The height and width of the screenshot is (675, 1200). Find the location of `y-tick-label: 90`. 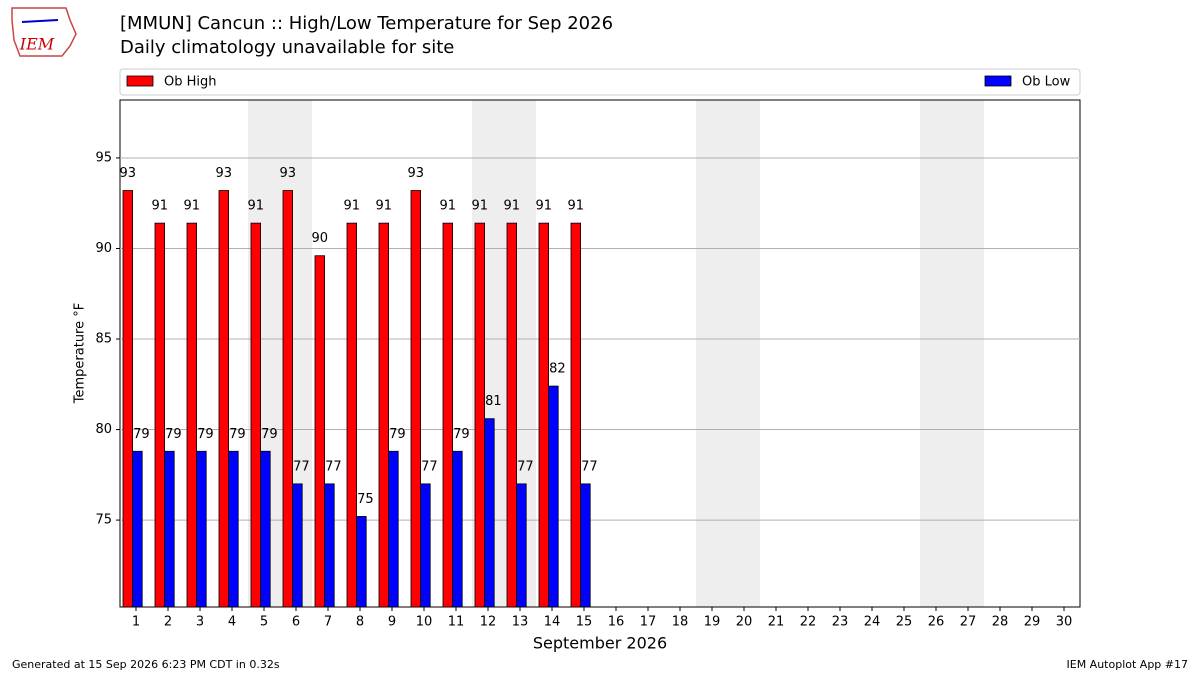

y-tick-label: 90 is located at coordinates (103, 248).